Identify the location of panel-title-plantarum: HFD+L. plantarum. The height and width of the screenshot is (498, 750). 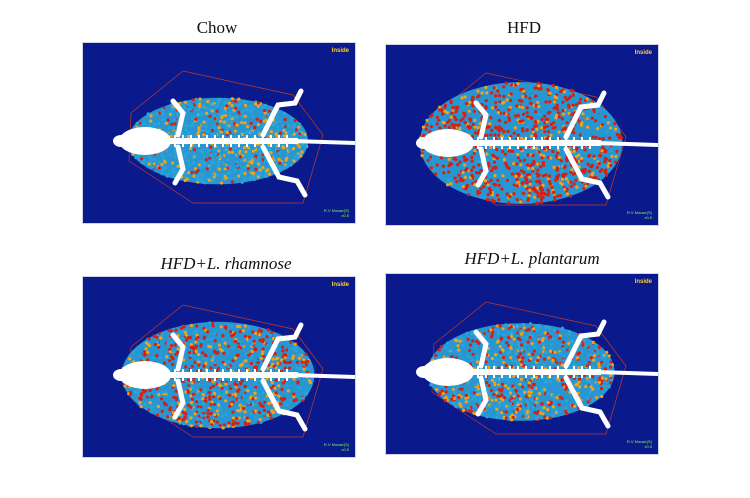
(532, 258).